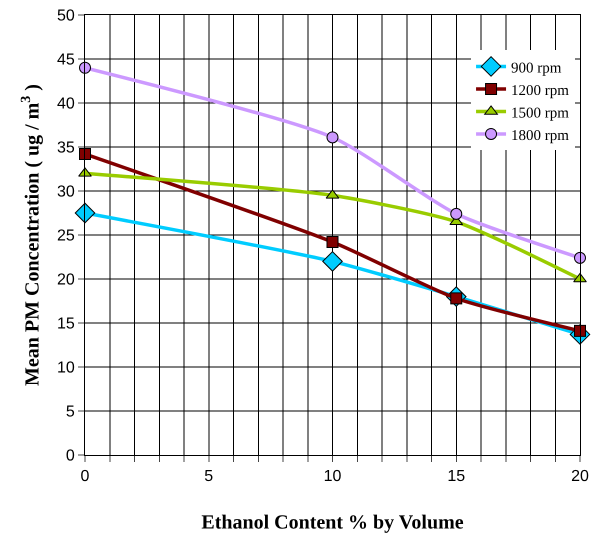 Image resolution: width=605 pixels, height=550 pixels. I want to click on legend-label: 1500 rpm, so click(540, 113).